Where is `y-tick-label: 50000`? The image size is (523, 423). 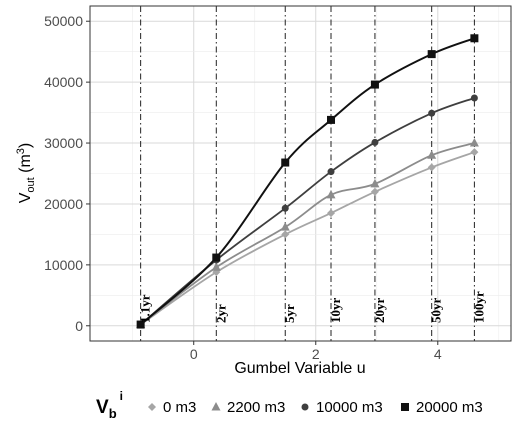
y-tick-label: 50000 is located at coordinates (63, 21).